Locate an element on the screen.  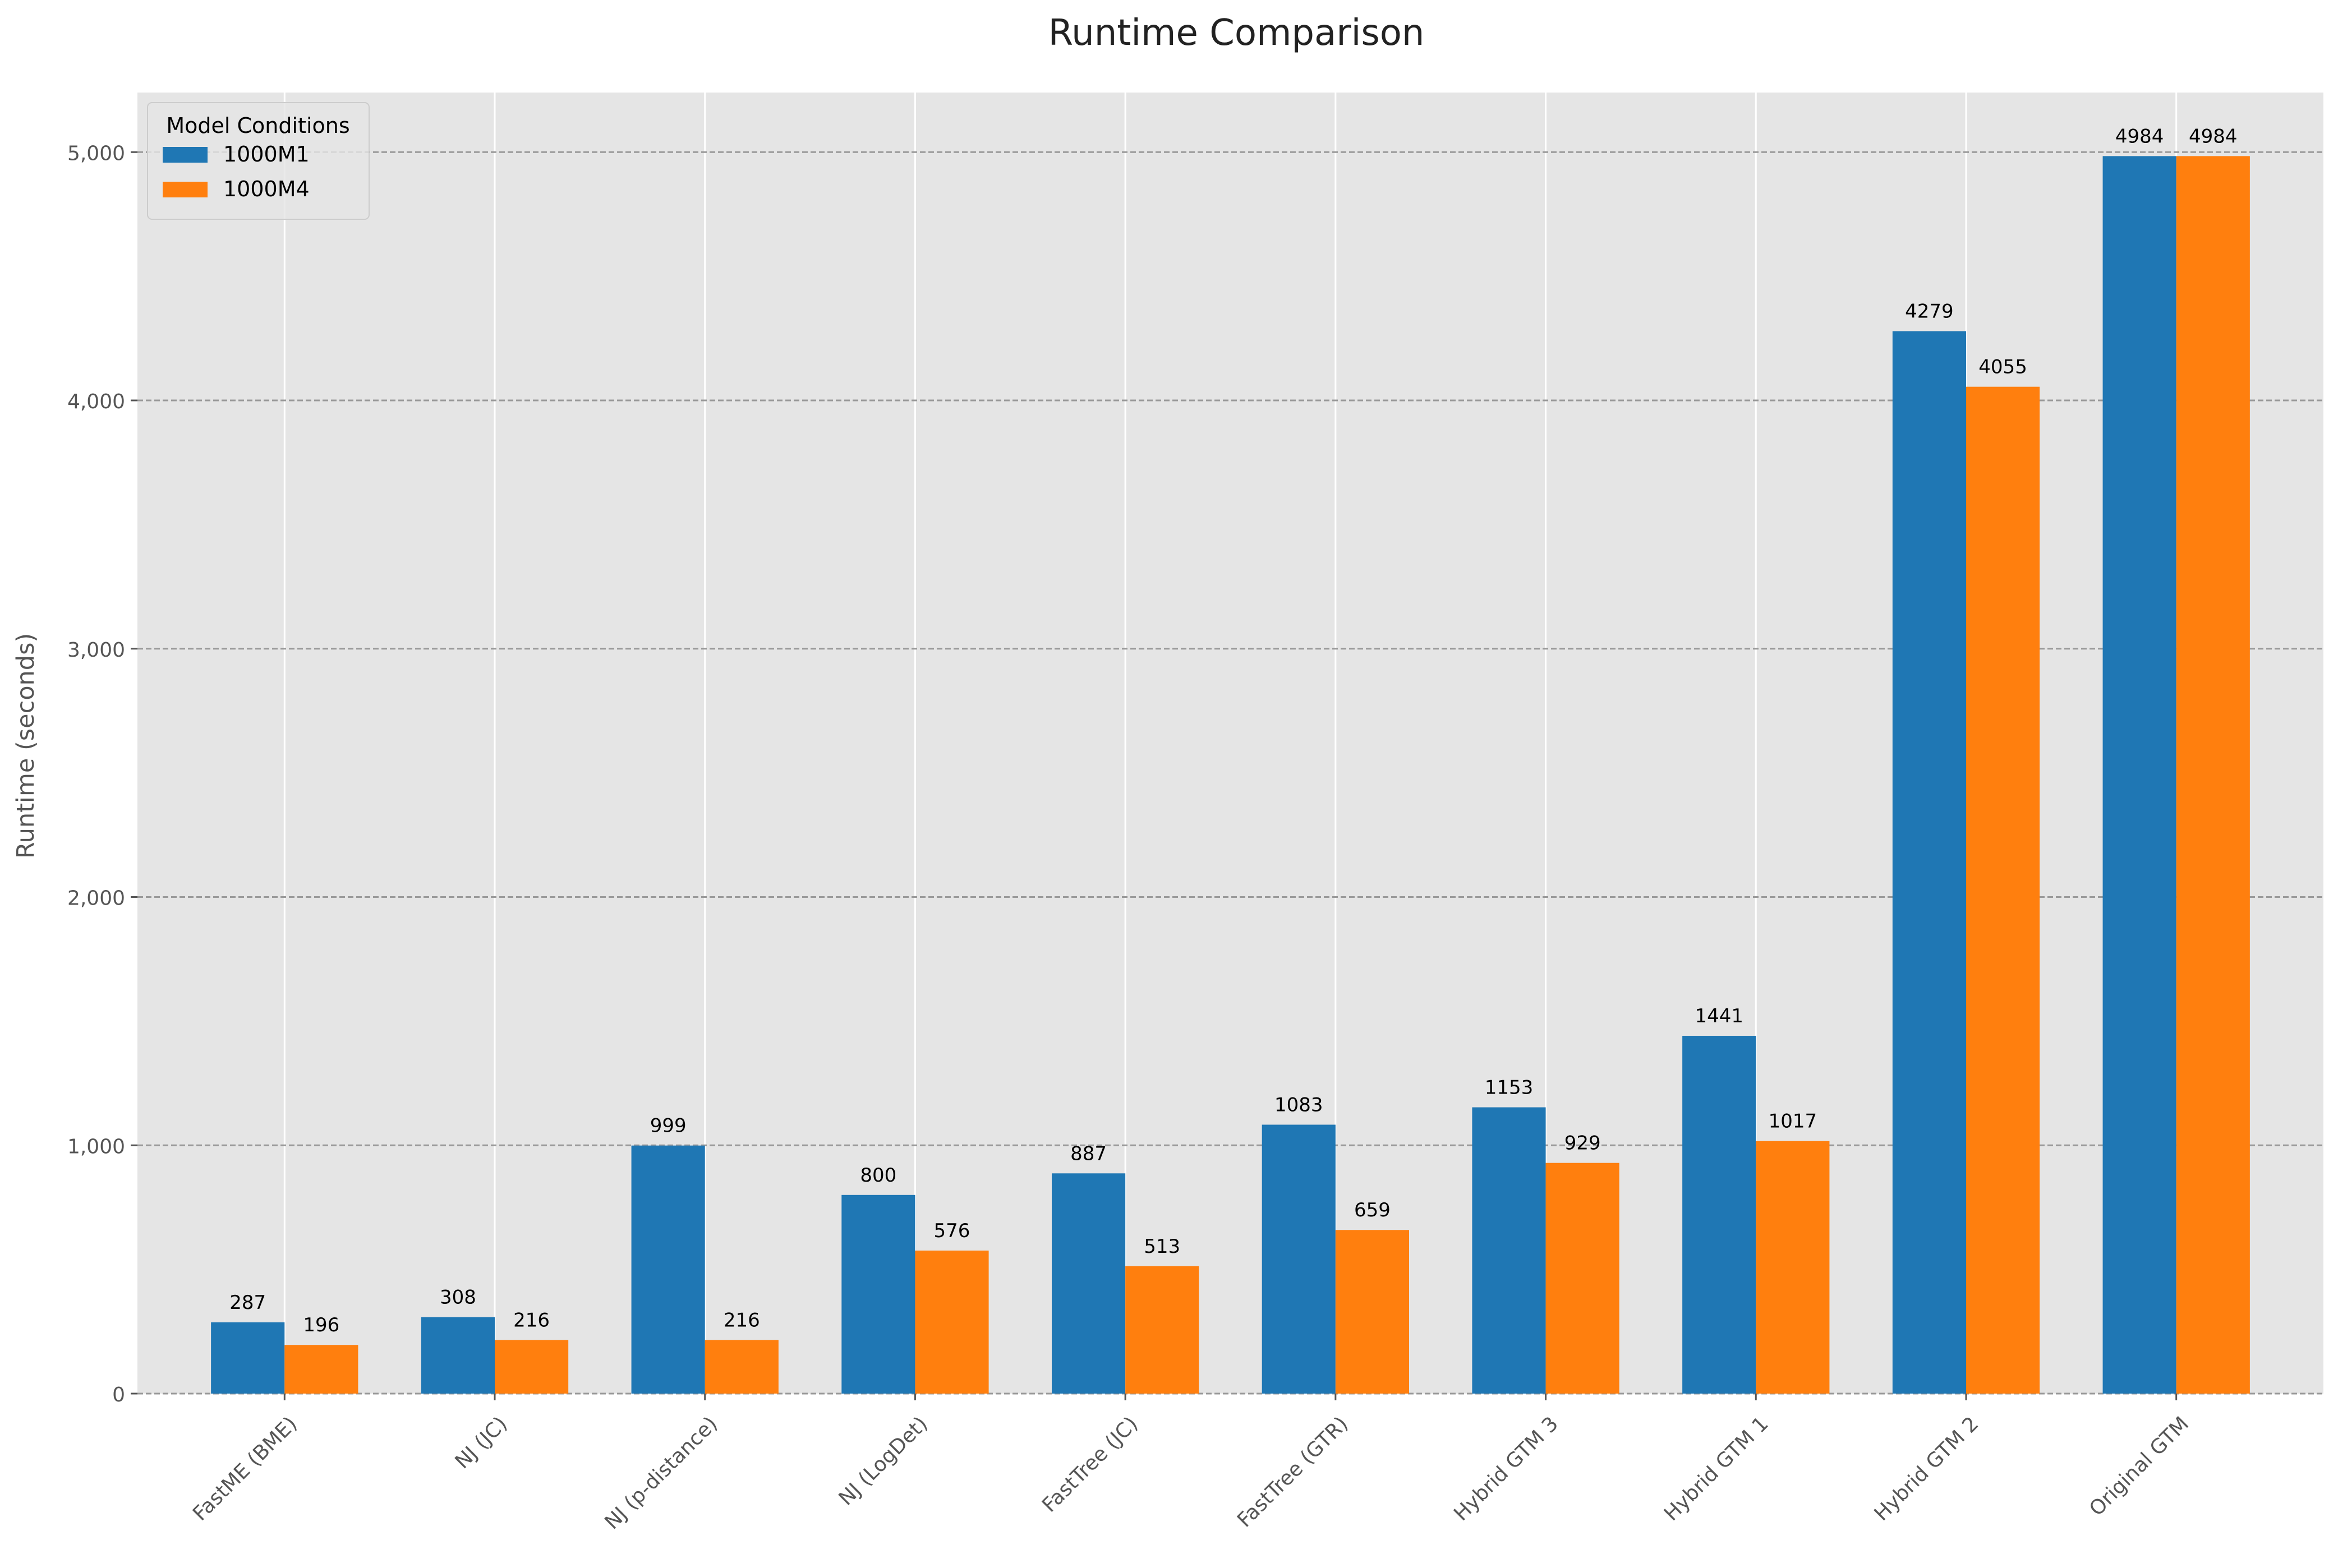
y-tick-label: 0 is located at coordinates (118, 1394).